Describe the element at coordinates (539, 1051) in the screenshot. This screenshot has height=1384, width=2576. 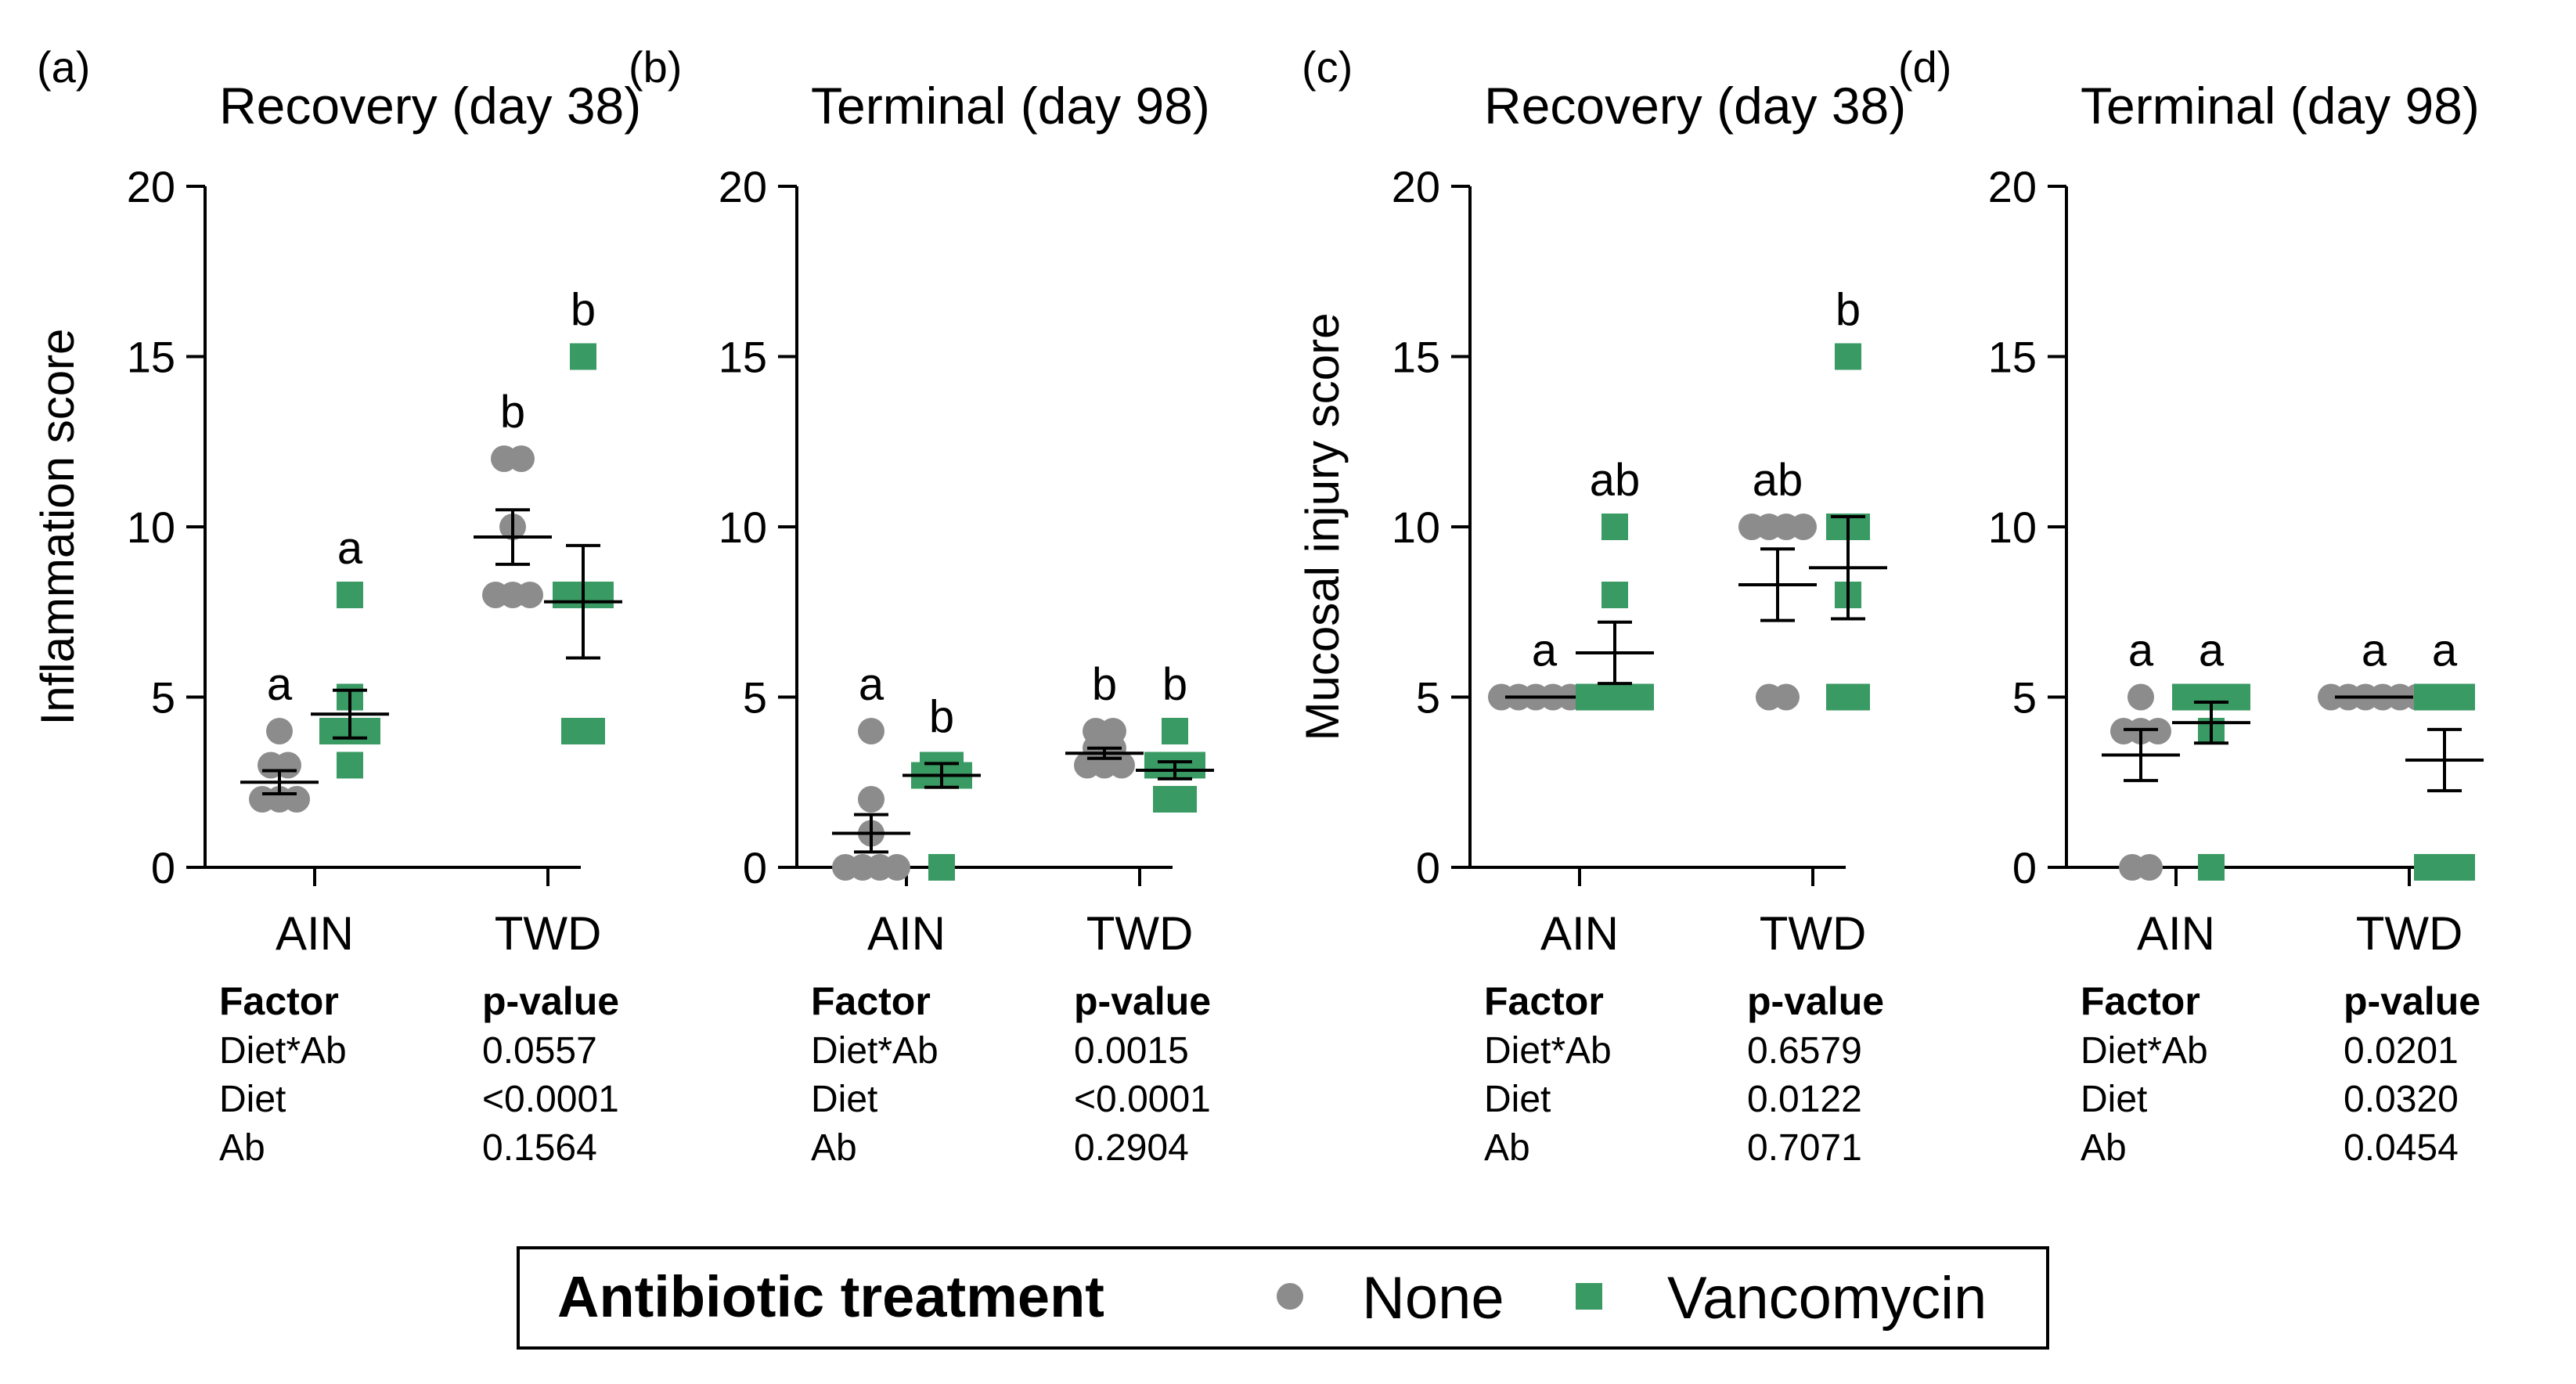
I see `table-cell-pvalue: 0.0557` at that location.